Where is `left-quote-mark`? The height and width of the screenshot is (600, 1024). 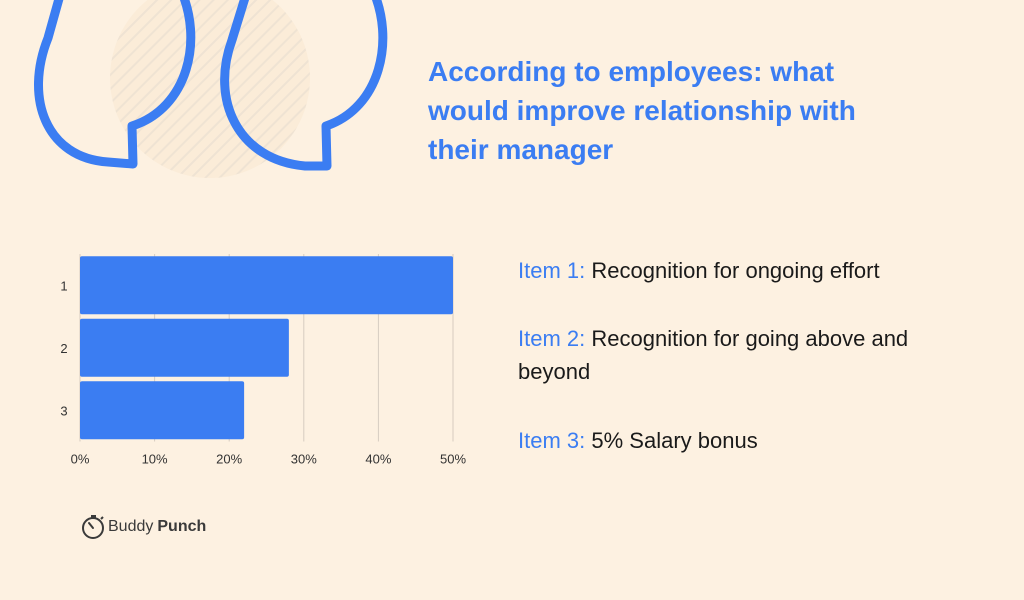 left-quote-mark is located at coordinates (115, 84).